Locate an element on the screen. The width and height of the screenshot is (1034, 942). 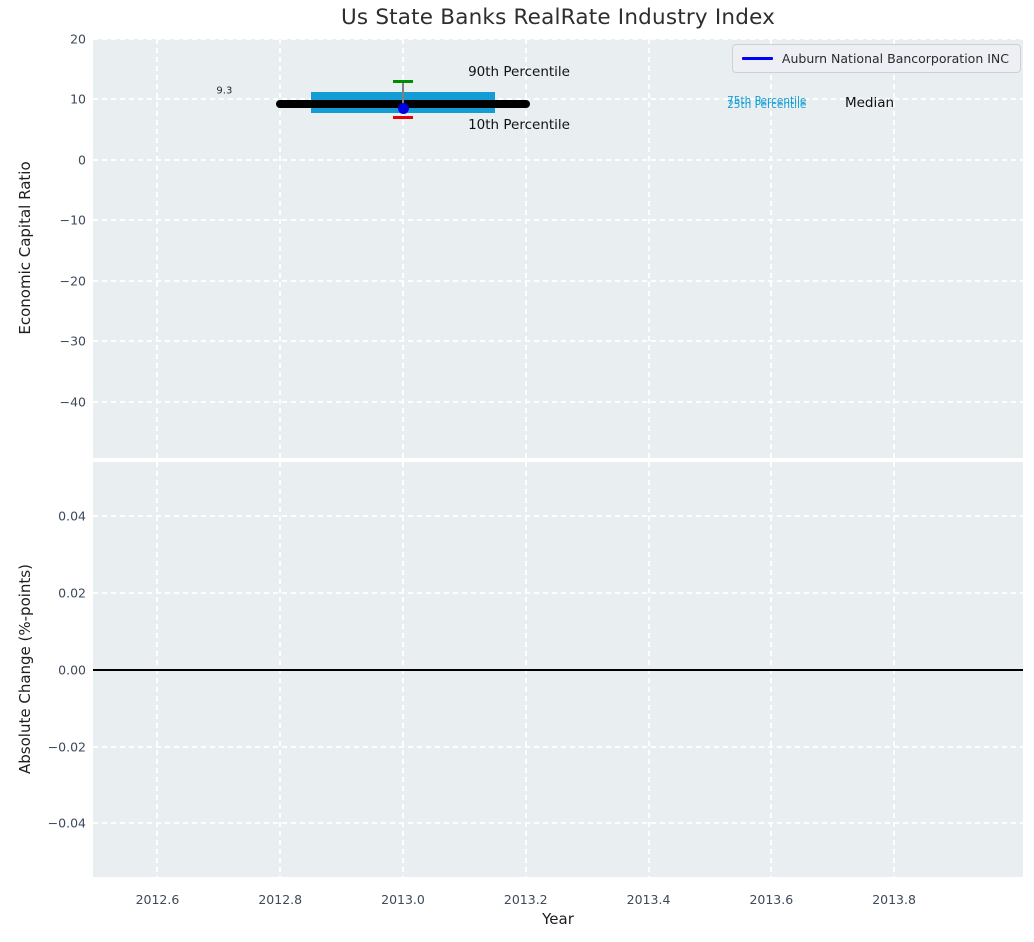
x-axis-label: Year is located at coordinates (558, 919).